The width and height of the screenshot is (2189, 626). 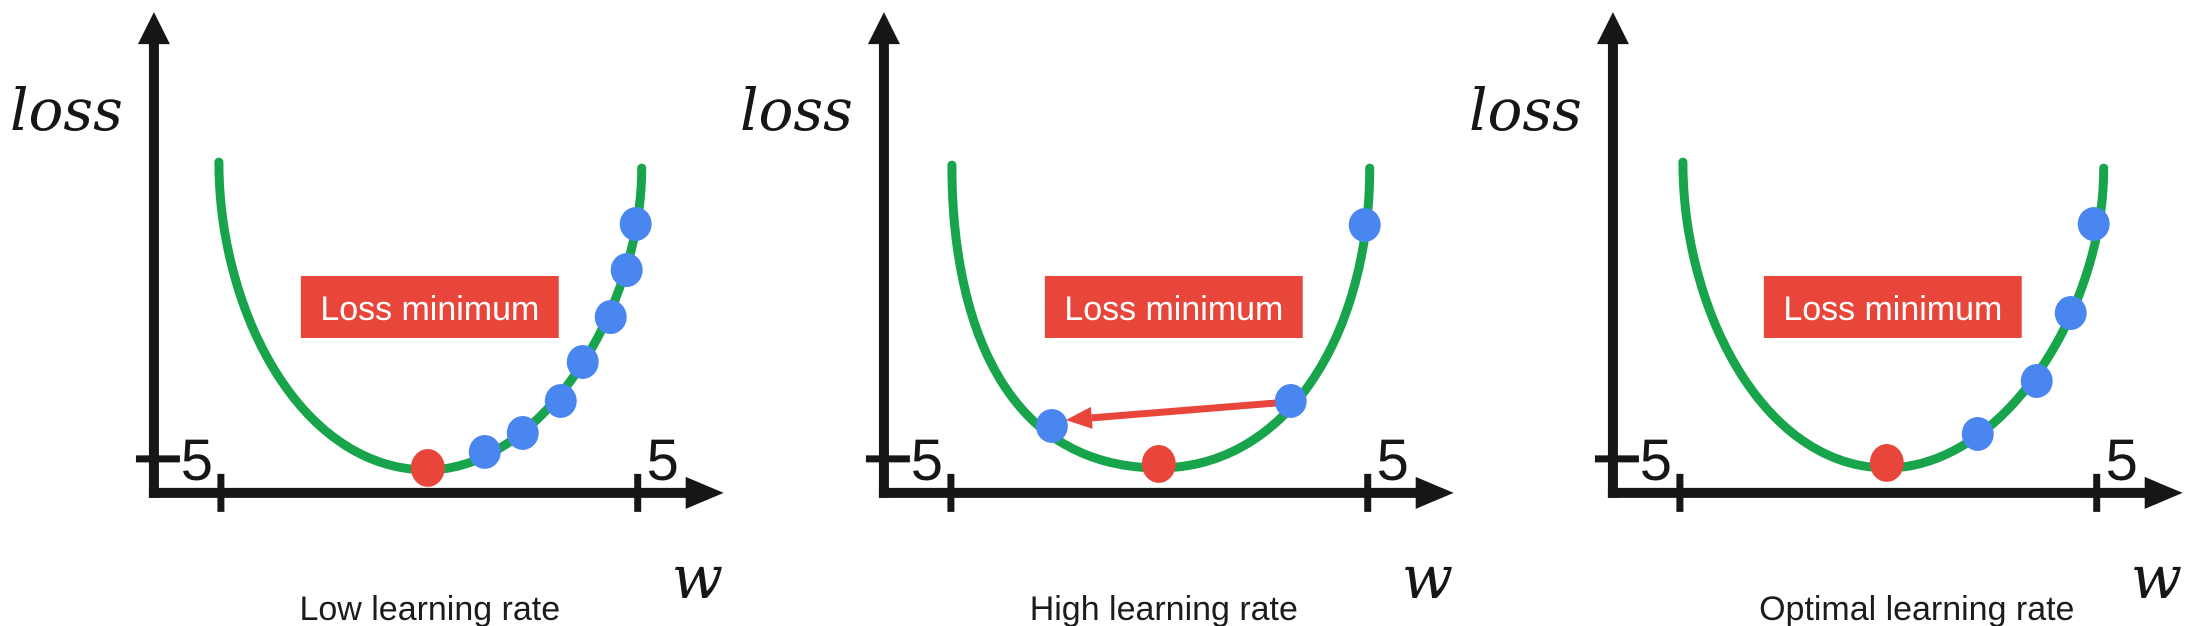 I want to click on panel-caption: Optimal learning rate, so click(x=1916, y=608).